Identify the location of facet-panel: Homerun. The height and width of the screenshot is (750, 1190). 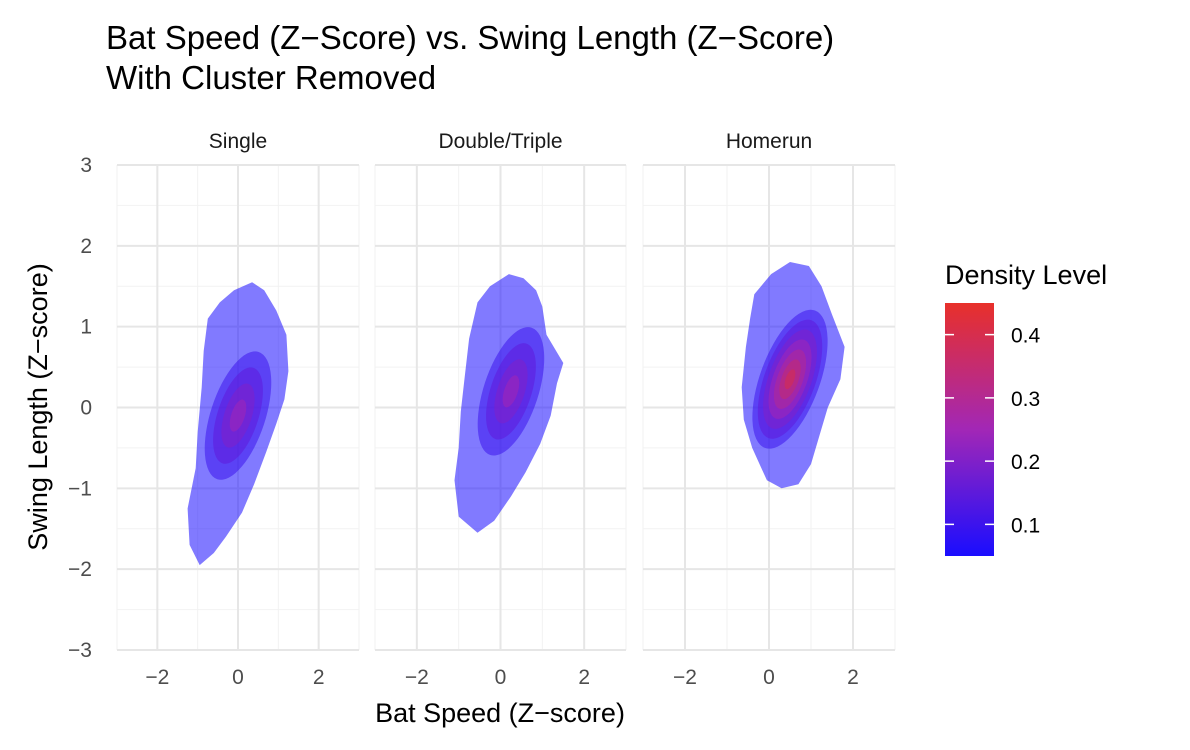
(769, 390).